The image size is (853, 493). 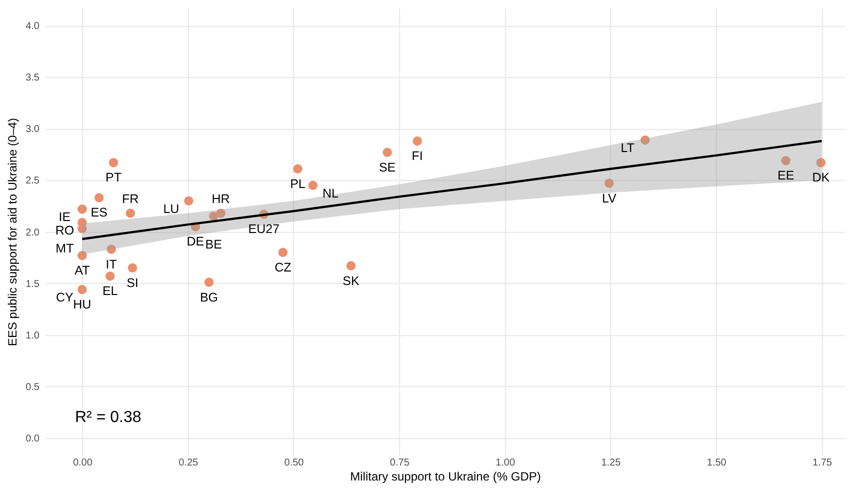 I want to click on y-tick-label: 2.0, so click(x=33, y=232).